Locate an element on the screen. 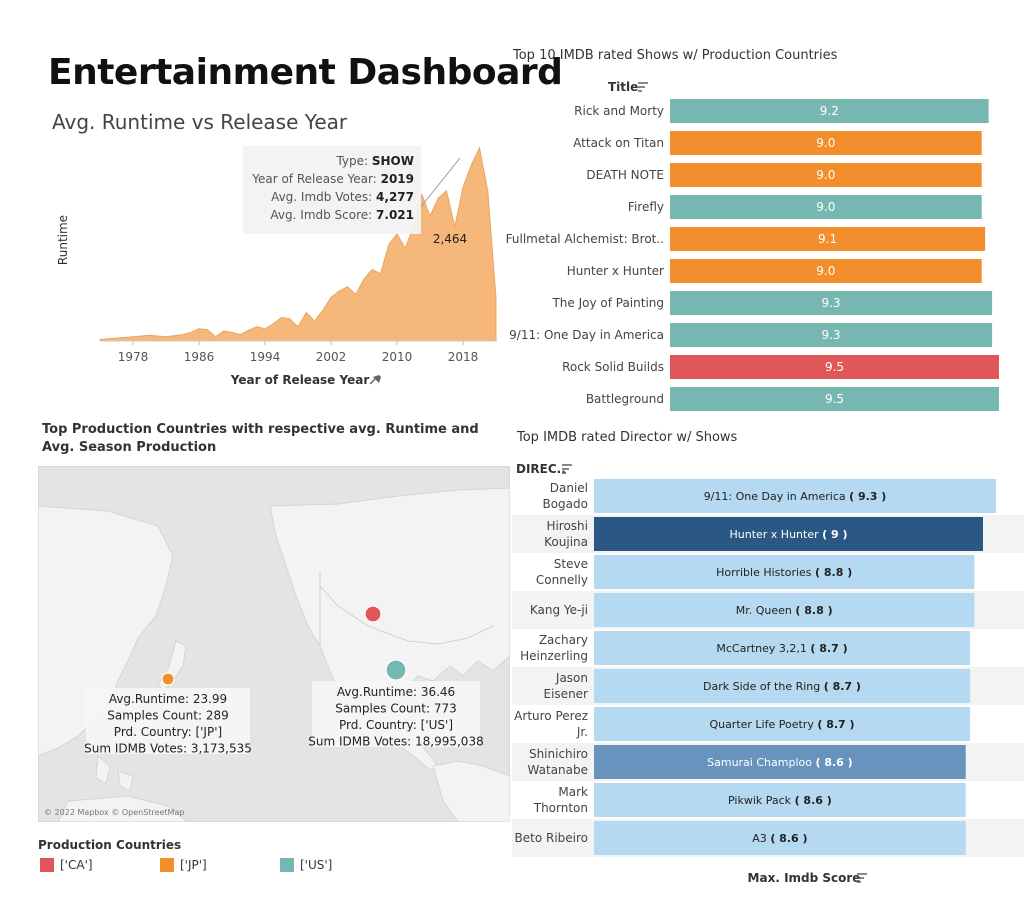 The width and height of the screenshot is (1030, 904). show-title-label: Rock Solid Builds is located at coordinates (613, 367).